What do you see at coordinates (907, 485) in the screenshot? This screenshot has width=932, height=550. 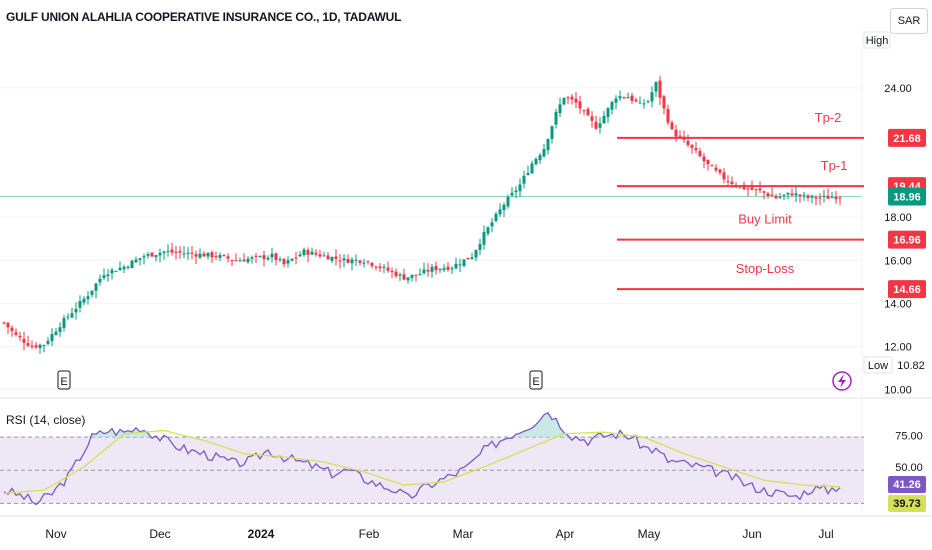 I see `rsi-value: 41.26` at bounding box center [907, 485].